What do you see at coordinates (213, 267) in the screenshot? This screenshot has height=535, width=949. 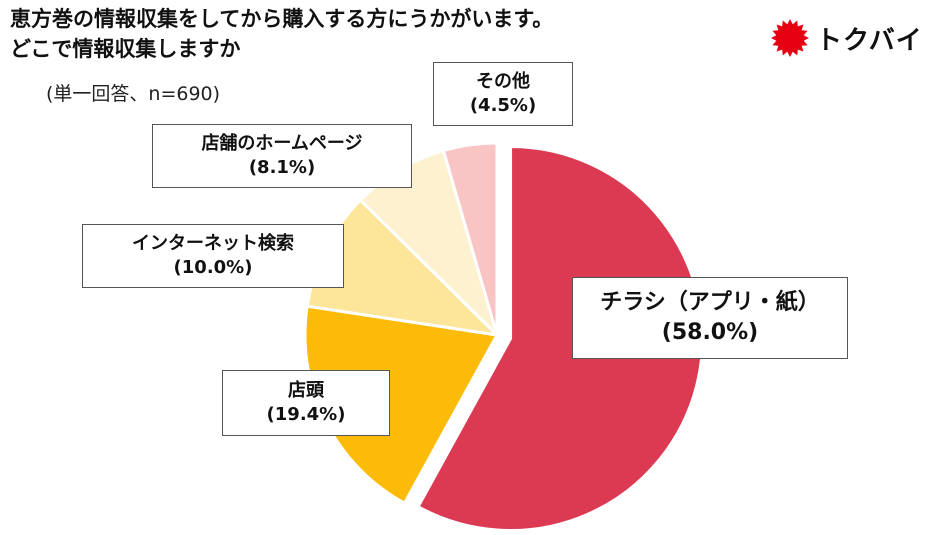 I see `slice-label-internet-pct: (10.0%)` at bounding box center [213, 267].